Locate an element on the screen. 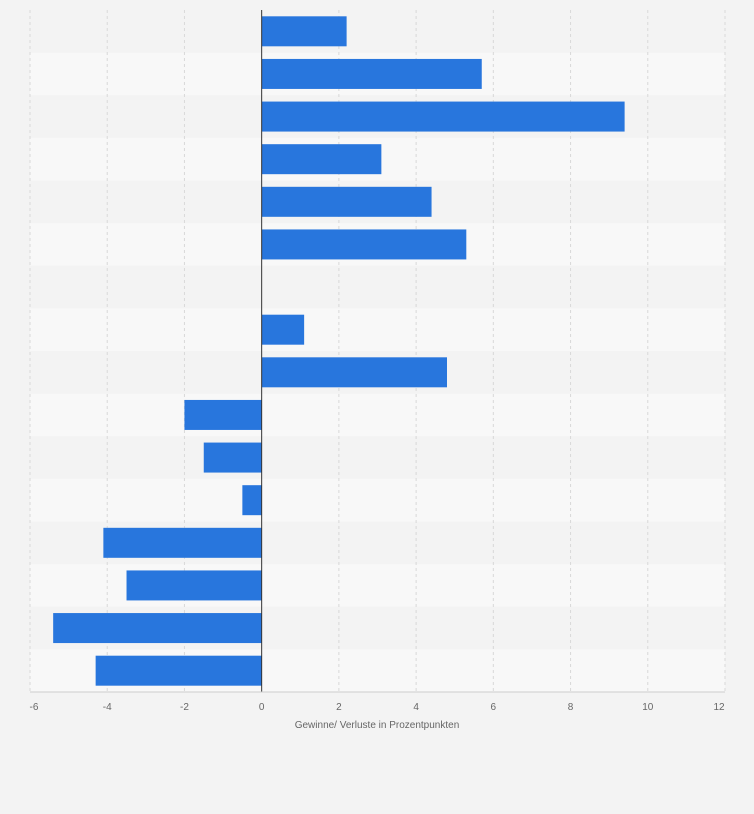 This screenshot has height=814, width=754. x-tick-label: -2 is located at coordinates (184, 707).